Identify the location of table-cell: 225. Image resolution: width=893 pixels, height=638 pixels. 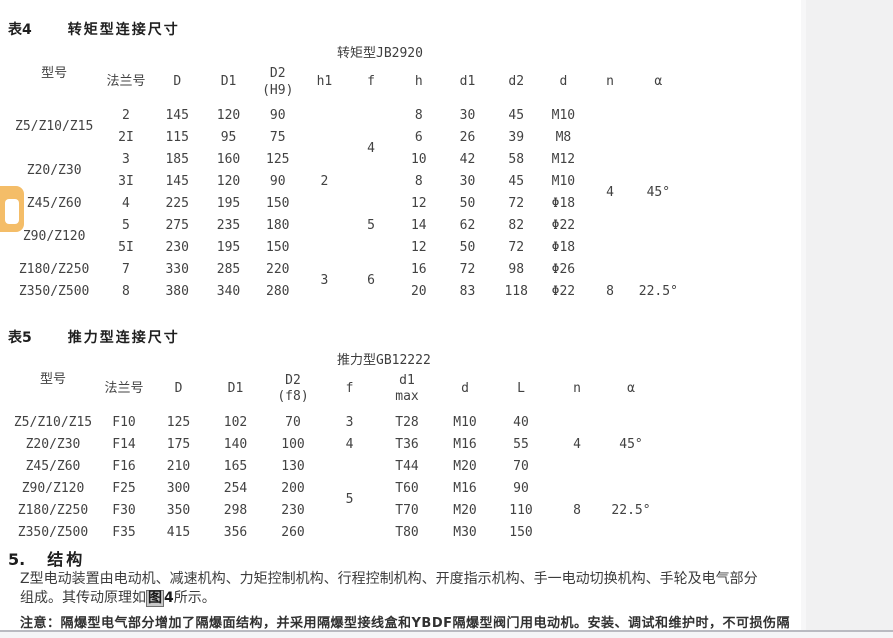
(177, 203).